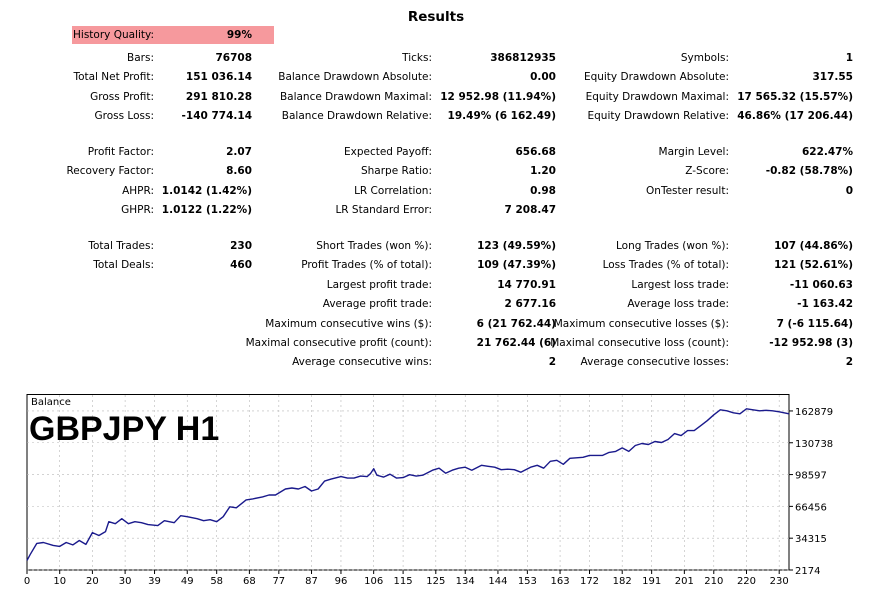 Image resolution: width=872 pixels, height=600 pixels. Describe the element at coordinates (417, 58) in the screenshot. I see `stat-label: Ticks:` at that location.